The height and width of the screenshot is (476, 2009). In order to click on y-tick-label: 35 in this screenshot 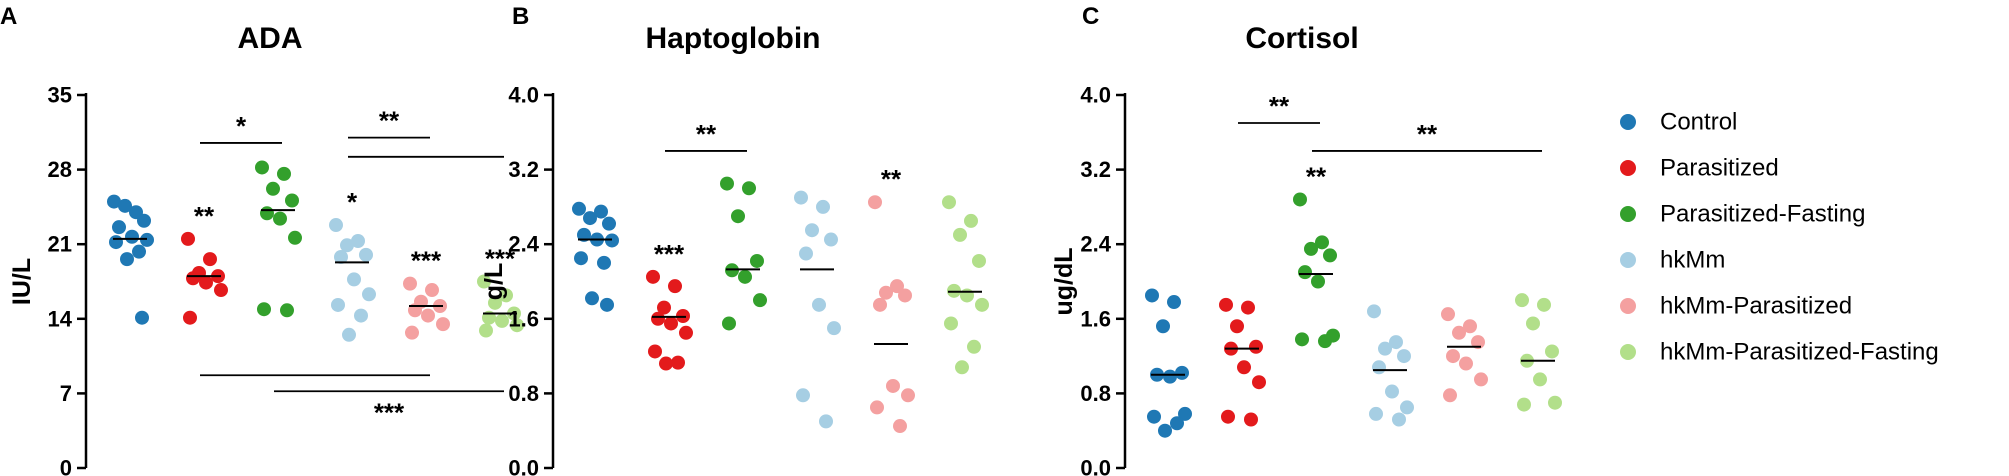, I will do `click(60, 95)`.